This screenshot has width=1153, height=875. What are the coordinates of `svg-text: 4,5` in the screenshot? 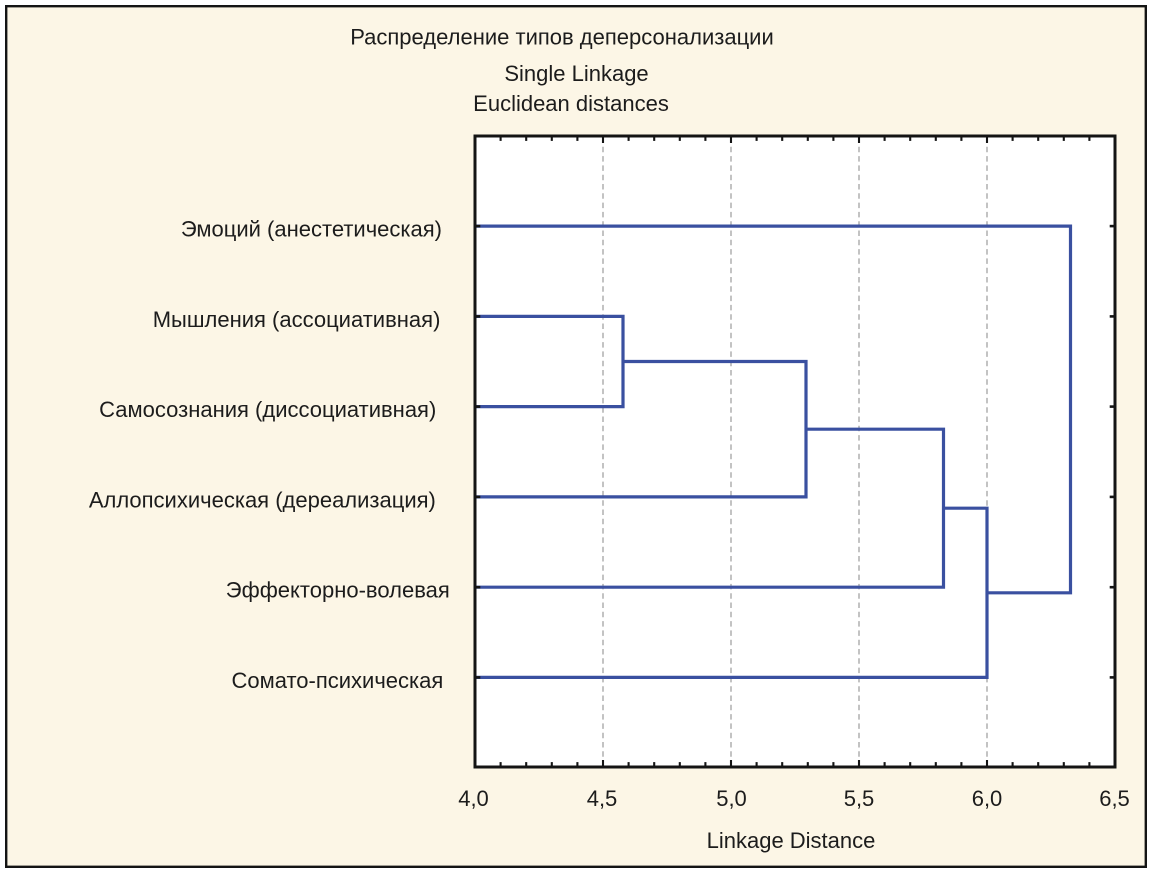 It's located at (602, 798).